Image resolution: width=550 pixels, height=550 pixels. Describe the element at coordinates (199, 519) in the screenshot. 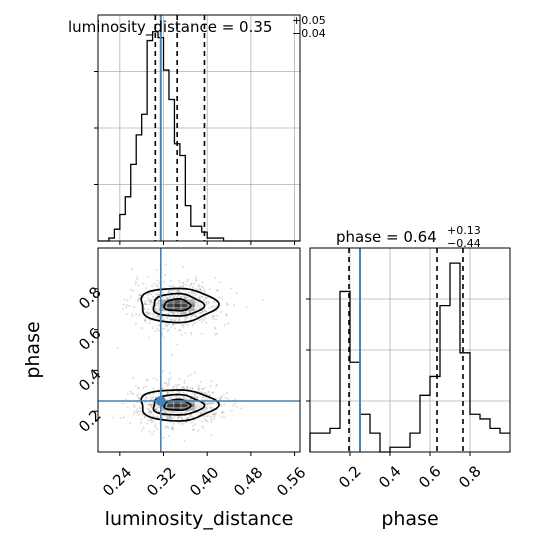

I see `x-axis-label-luminosity-distance: luminosity_distance` at that location.